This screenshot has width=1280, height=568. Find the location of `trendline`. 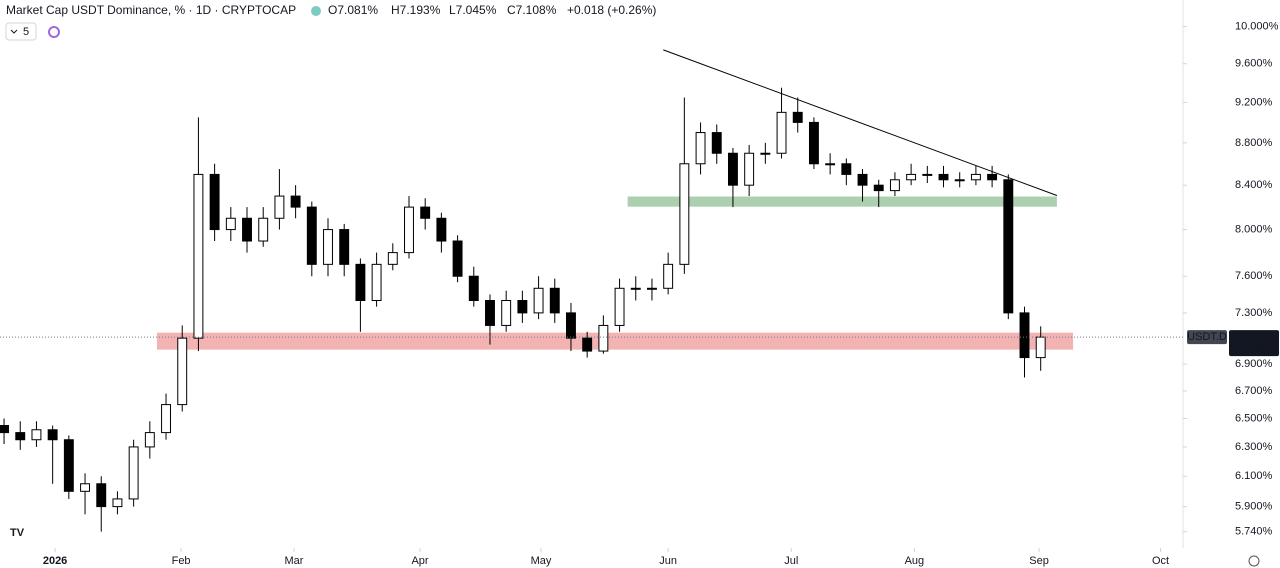

trendline is located at coordinates (860, 122).